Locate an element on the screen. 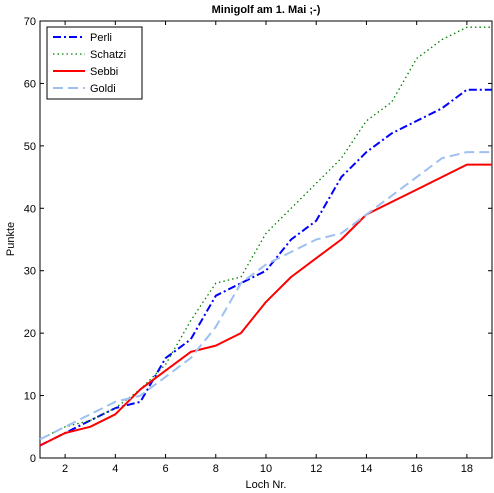 The height and width of the screenshot is (493, 494). y-tick-label: 10 is located at coordinates (30, 397).